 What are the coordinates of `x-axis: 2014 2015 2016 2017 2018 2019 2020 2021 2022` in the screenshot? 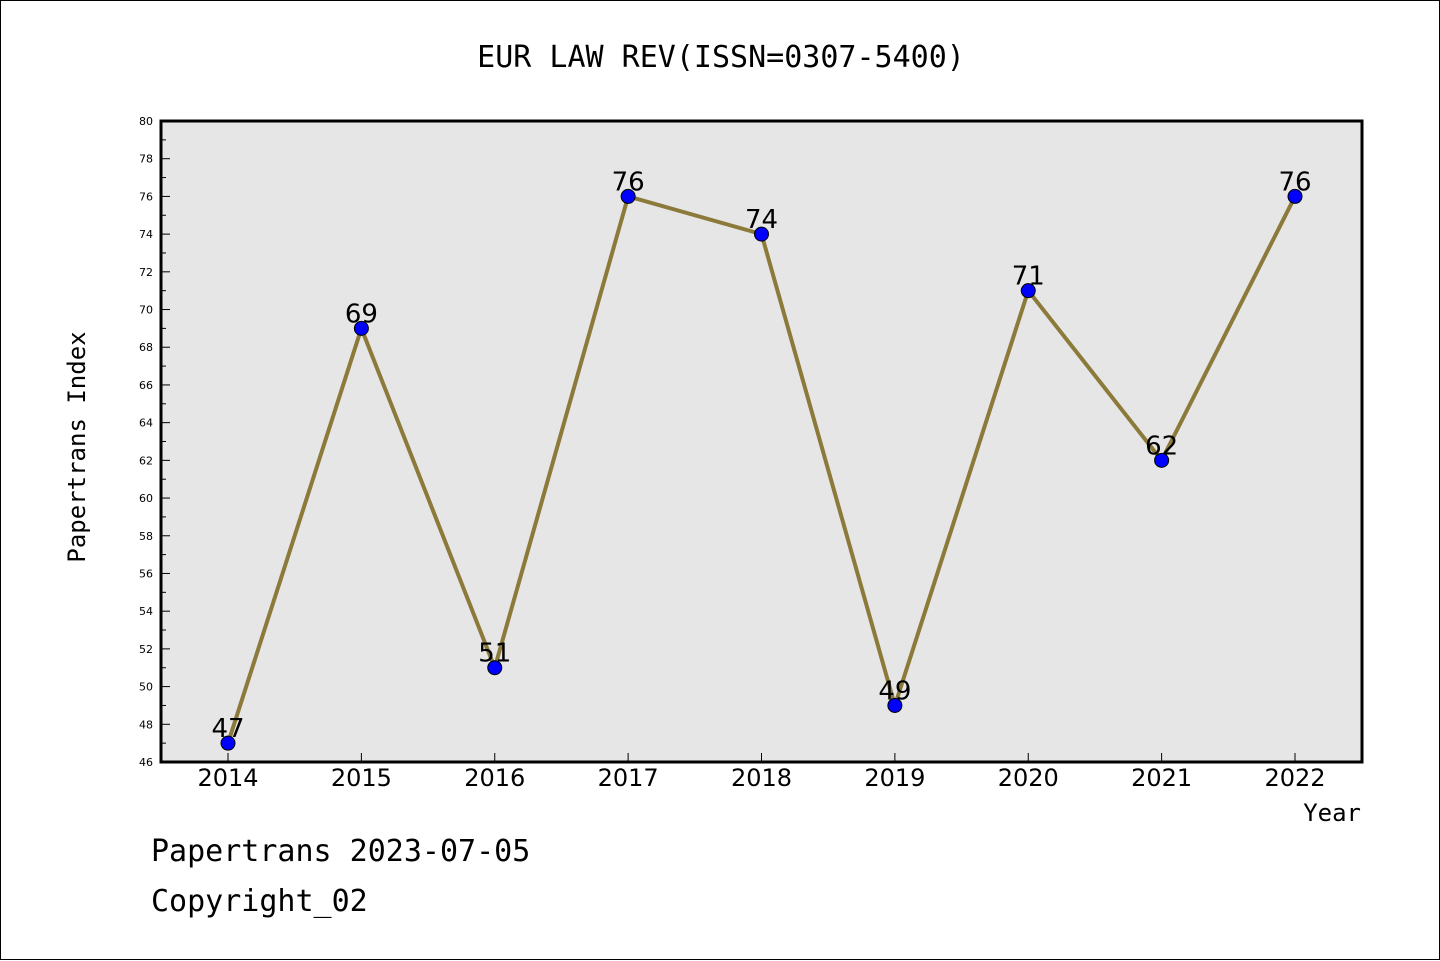 It's located at (761, 772).